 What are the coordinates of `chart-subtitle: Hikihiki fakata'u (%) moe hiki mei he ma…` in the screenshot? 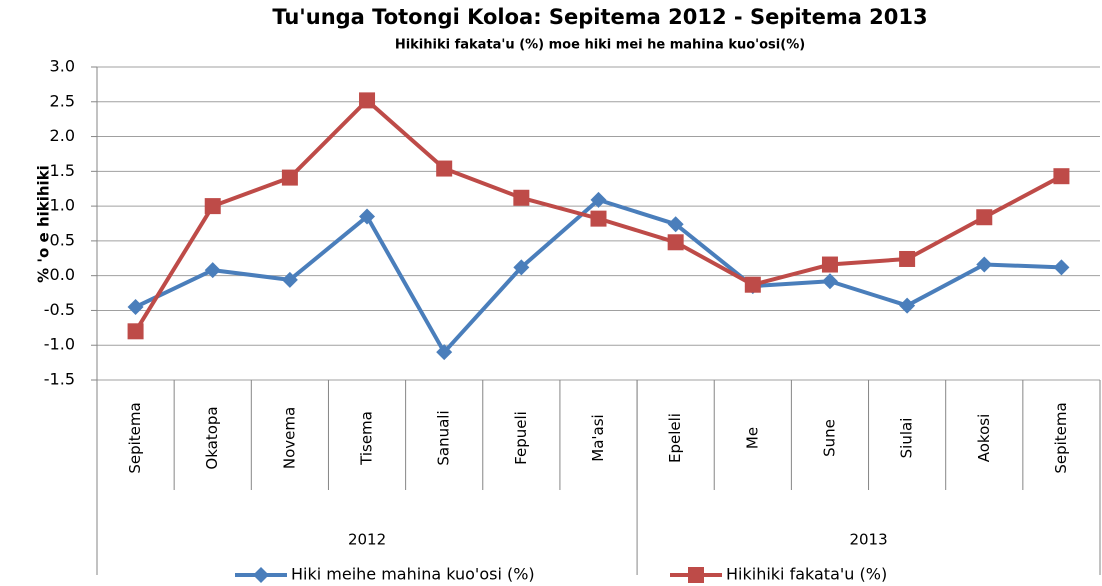 It's located at (600, 45).